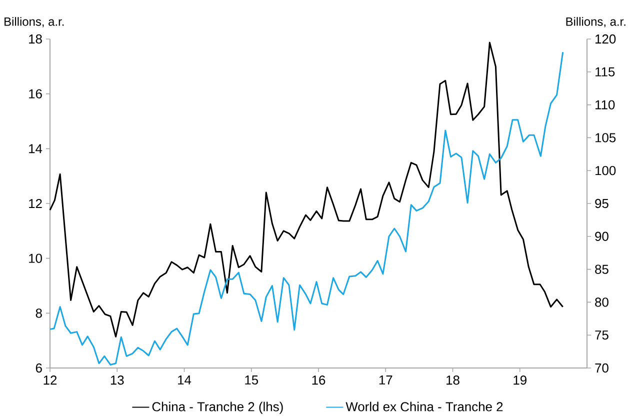 This screenshot has width=641, height=419. What do you see at coordinates (35, 39) in the screenshot?
I see `y-tick-label: 18` at bounding box center [35, 39].